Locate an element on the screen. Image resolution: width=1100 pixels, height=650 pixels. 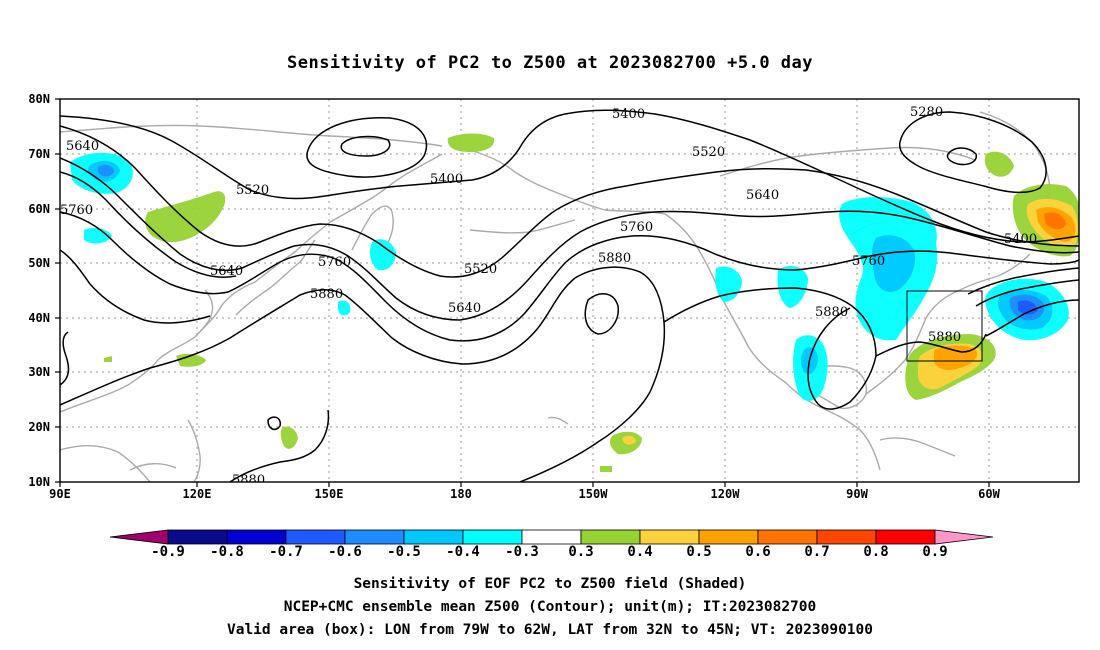
lon-tick-label: 120W is located at coordinates (726, 494).